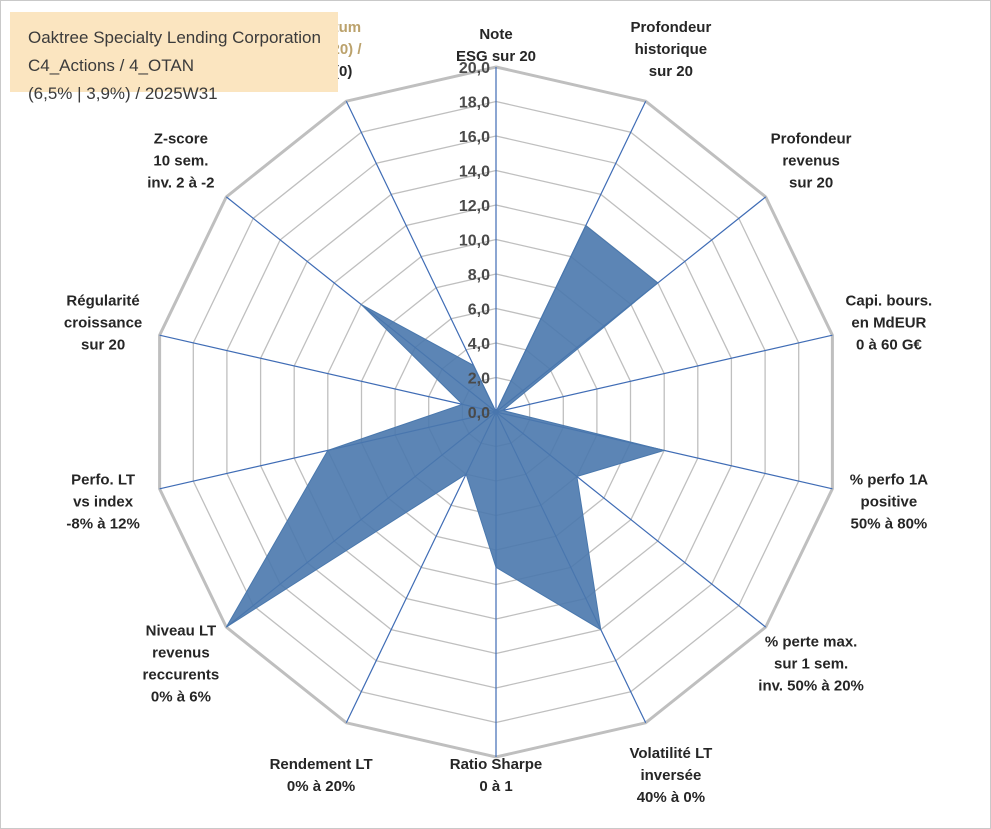  I want to click on chart-title-line-2: C4_Actions / 4_OTAN, so click(111, 65).